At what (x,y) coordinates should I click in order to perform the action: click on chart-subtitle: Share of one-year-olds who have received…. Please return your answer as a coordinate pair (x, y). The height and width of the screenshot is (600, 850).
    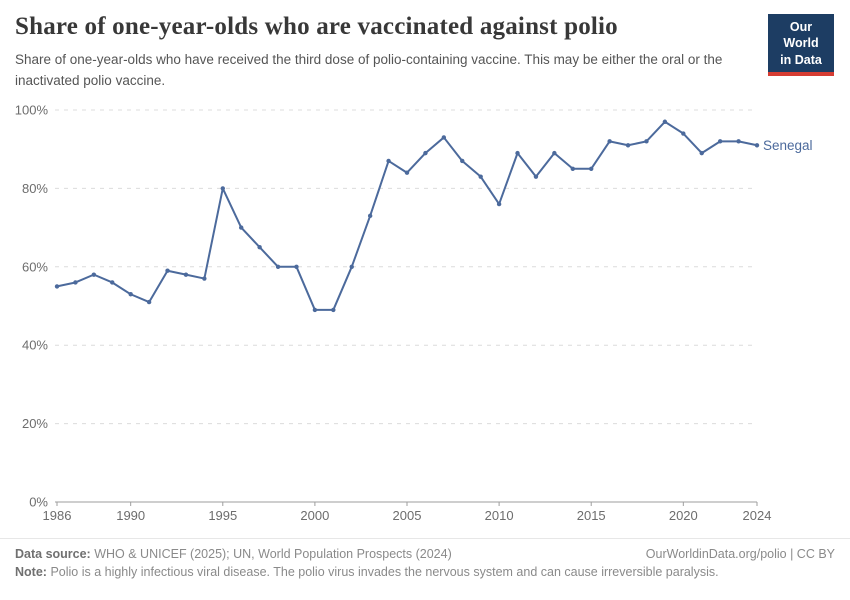
    Looking at the image, I should click on (369, 70).